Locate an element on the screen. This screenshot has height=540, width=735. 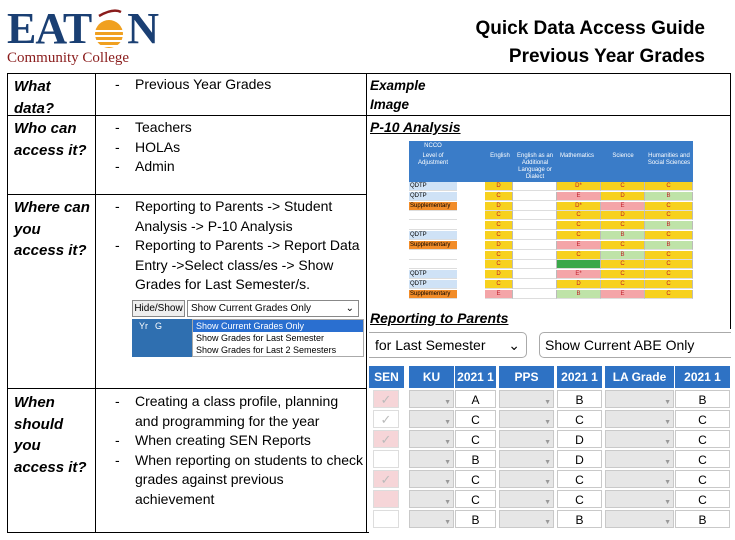
p10-row-label: Supplementary is located at coordinates (433, 206).